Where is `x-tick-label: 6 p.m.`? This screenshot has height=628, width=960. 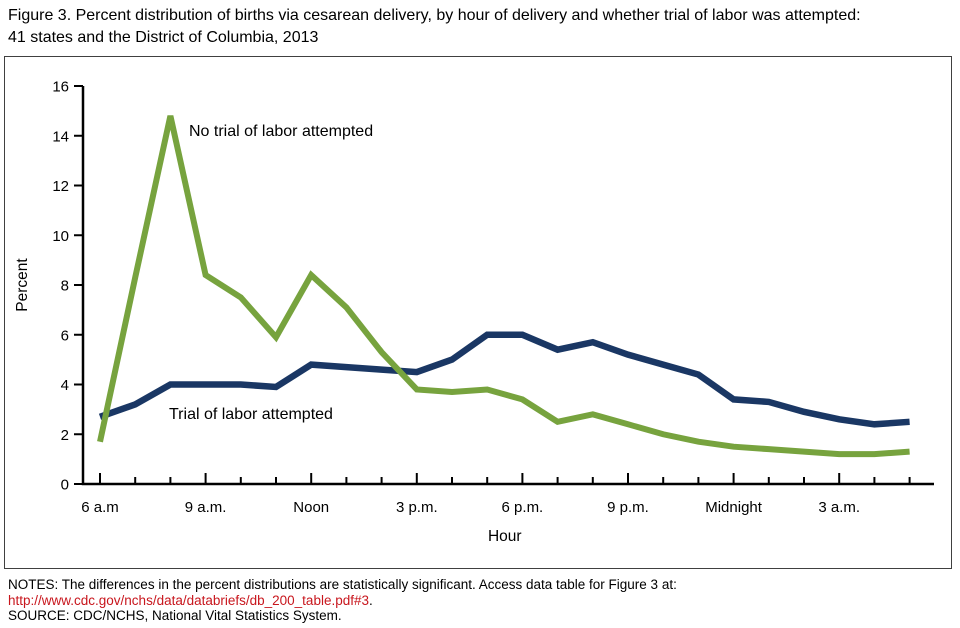
x-tick-label: 6 p.m. is located at coordinates (523, 507).